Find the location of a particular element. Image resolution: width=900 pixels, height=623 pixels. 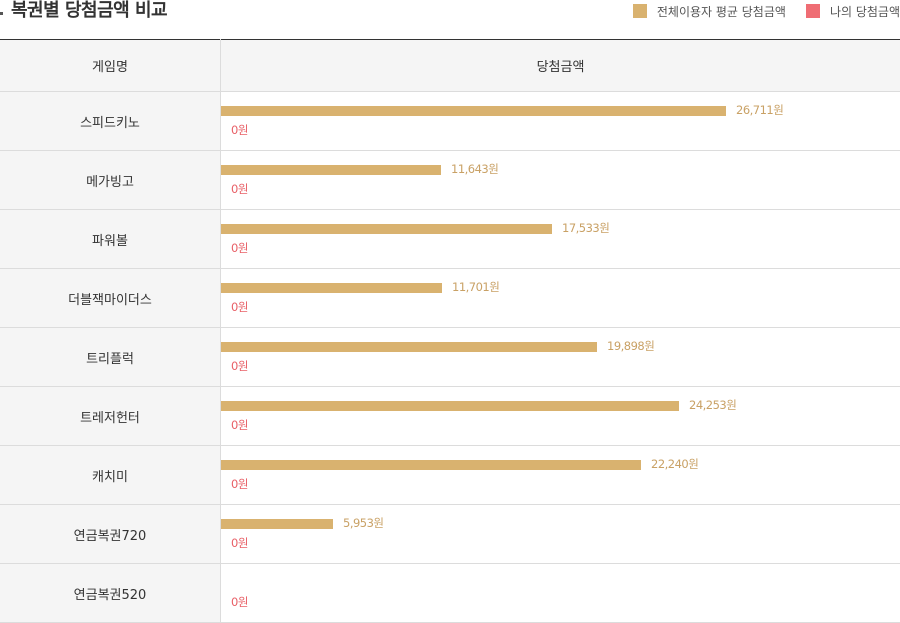

average-amount-label: 19,898원 is located at coordinates (630, 346).